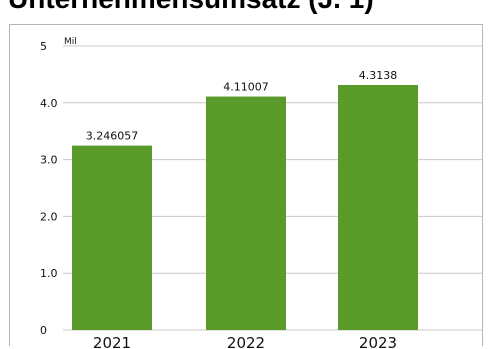  Describe the element at coordinates (191, 7) in the screenshot. I see `chart-title: Unternehmensumsatz (J. 1)` at that location.